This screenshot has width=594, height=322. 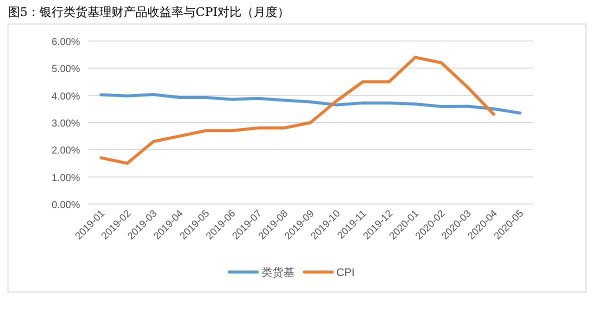 What do you see at coordinates (149, 12) in the screenshot?
I see `chart-title: 图5：银行类货基理财产品收益率与CPI对比（月度）` at bounding box center [149, 12].